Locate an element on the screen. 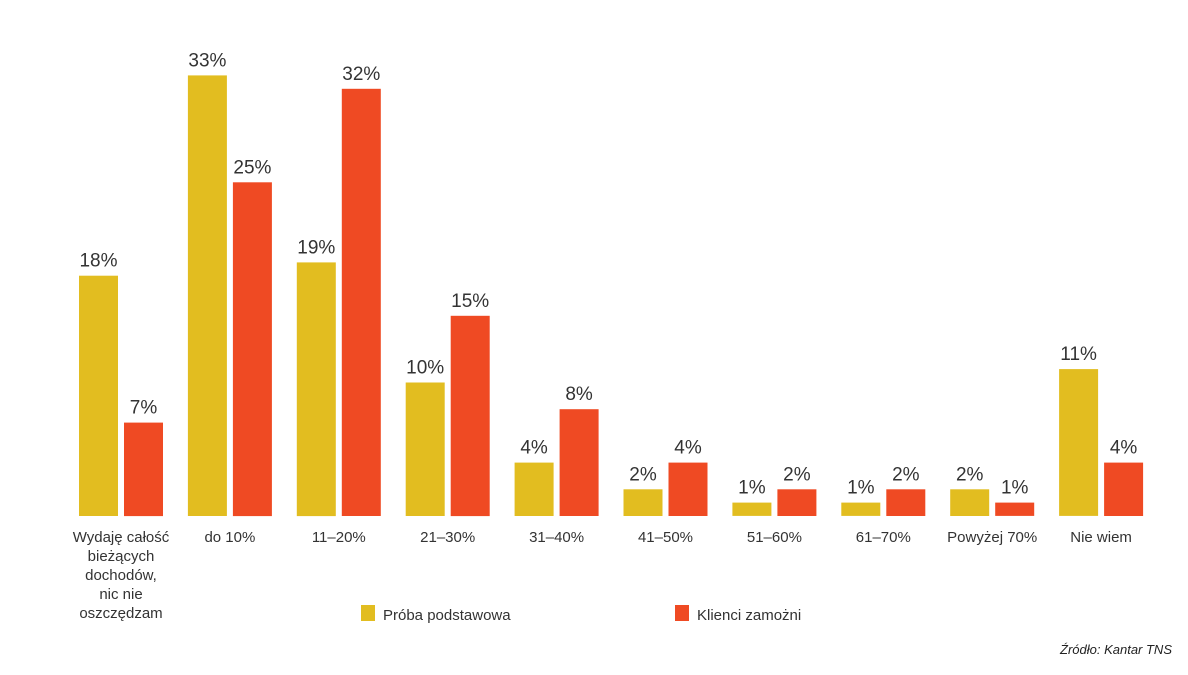 This screenshot has width=1188, height=675. category-label-7: 61–70% is located at coordinates (883, 537).